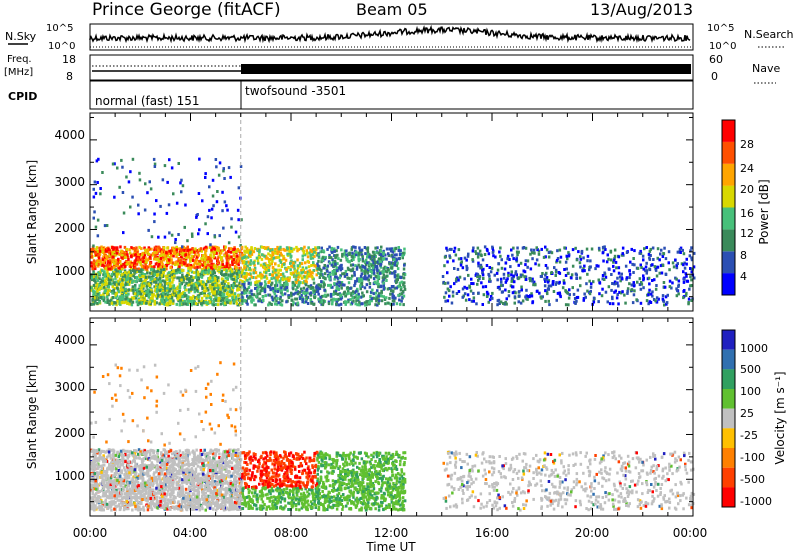 This screenshot has width=800, height=554. Describe the element at coordinates (747, 213) in the screenshot. I see `power-cb-tick-16: 16` at that location.